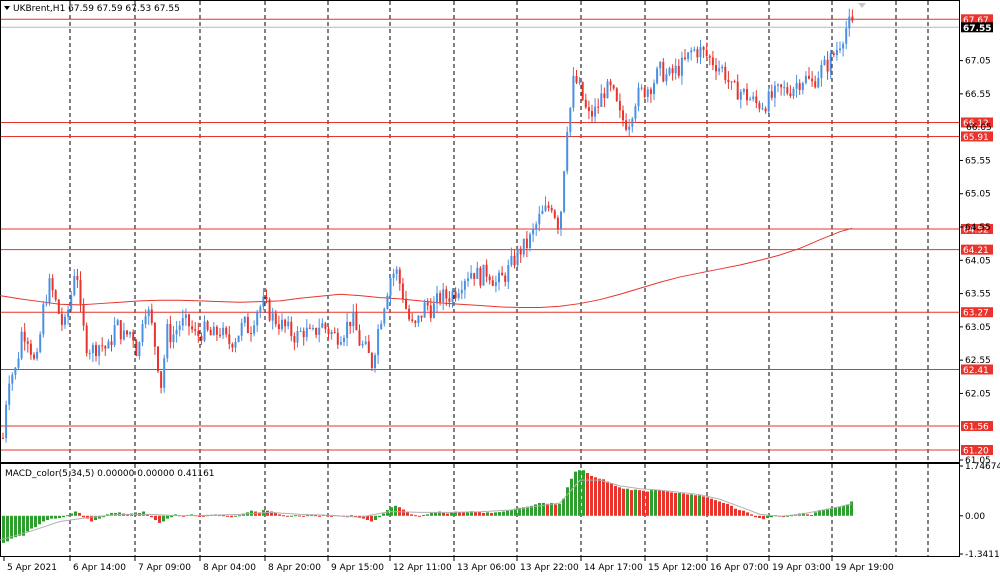 The width and height of the screenshot is (1000, 582). I want to click on macd-tick-label: 1.74674, so click(982, 467).